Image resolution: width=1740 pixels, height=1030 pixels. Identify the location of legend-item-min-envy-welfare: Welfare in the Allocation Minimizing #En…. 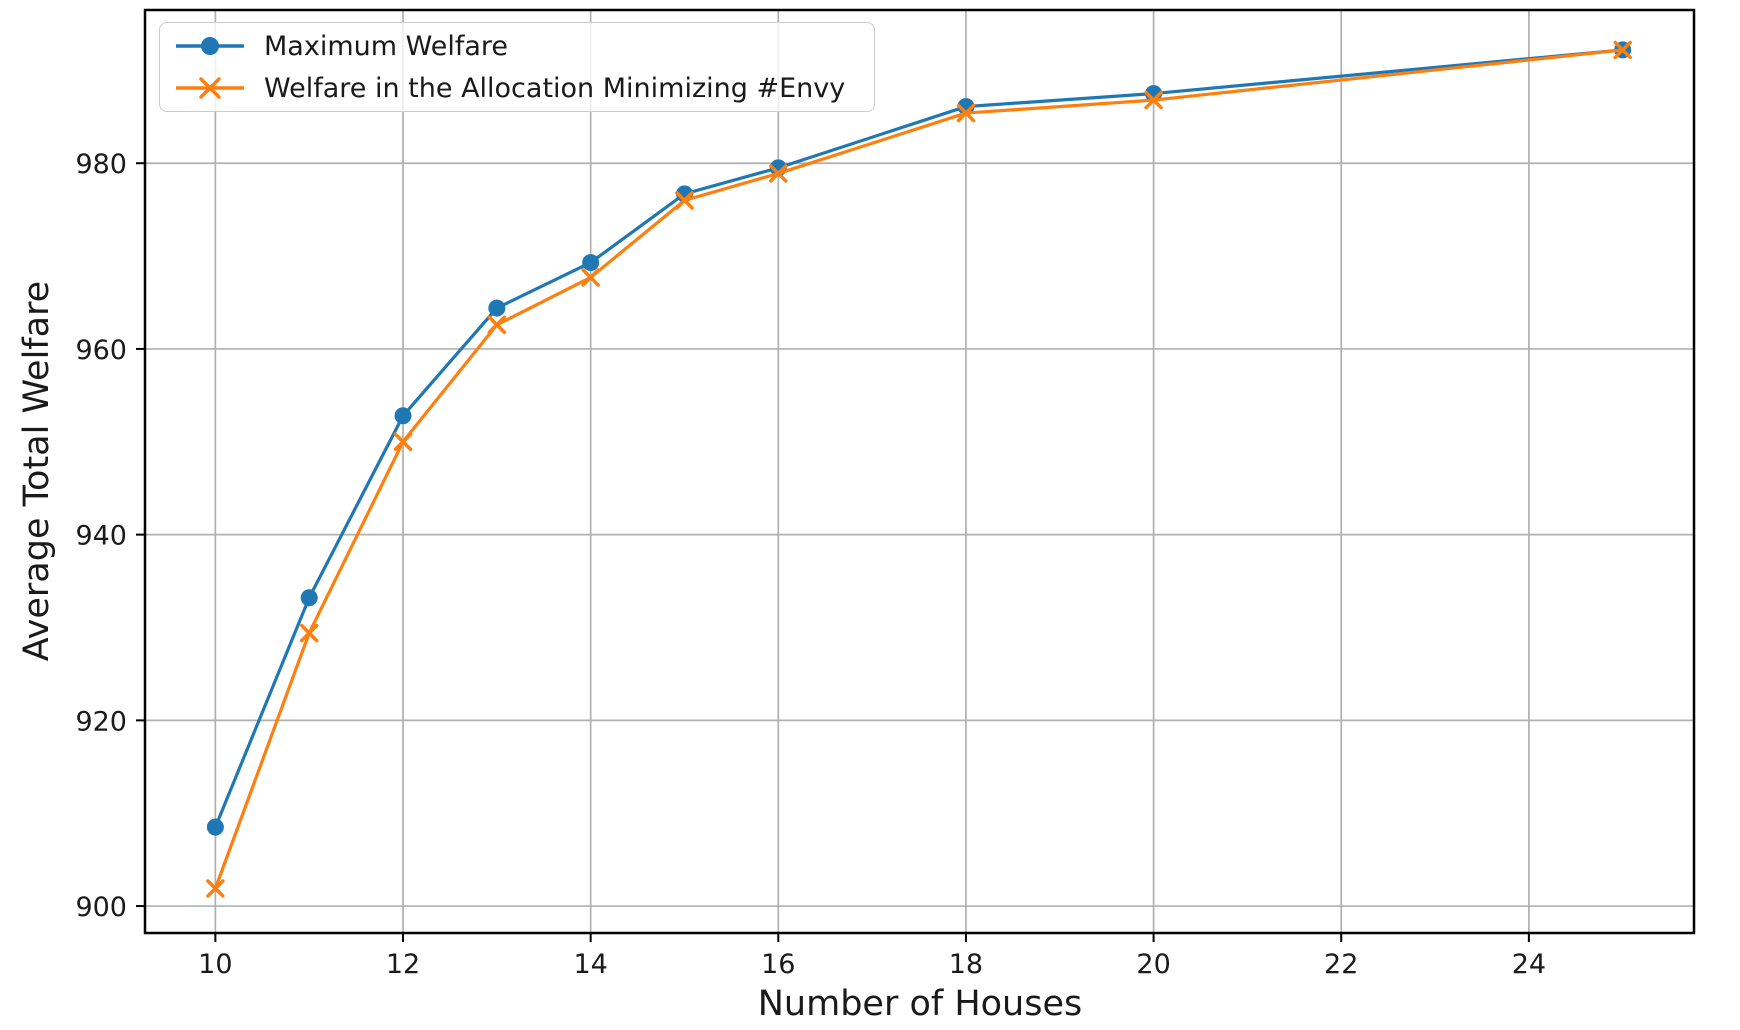
(524, 88).